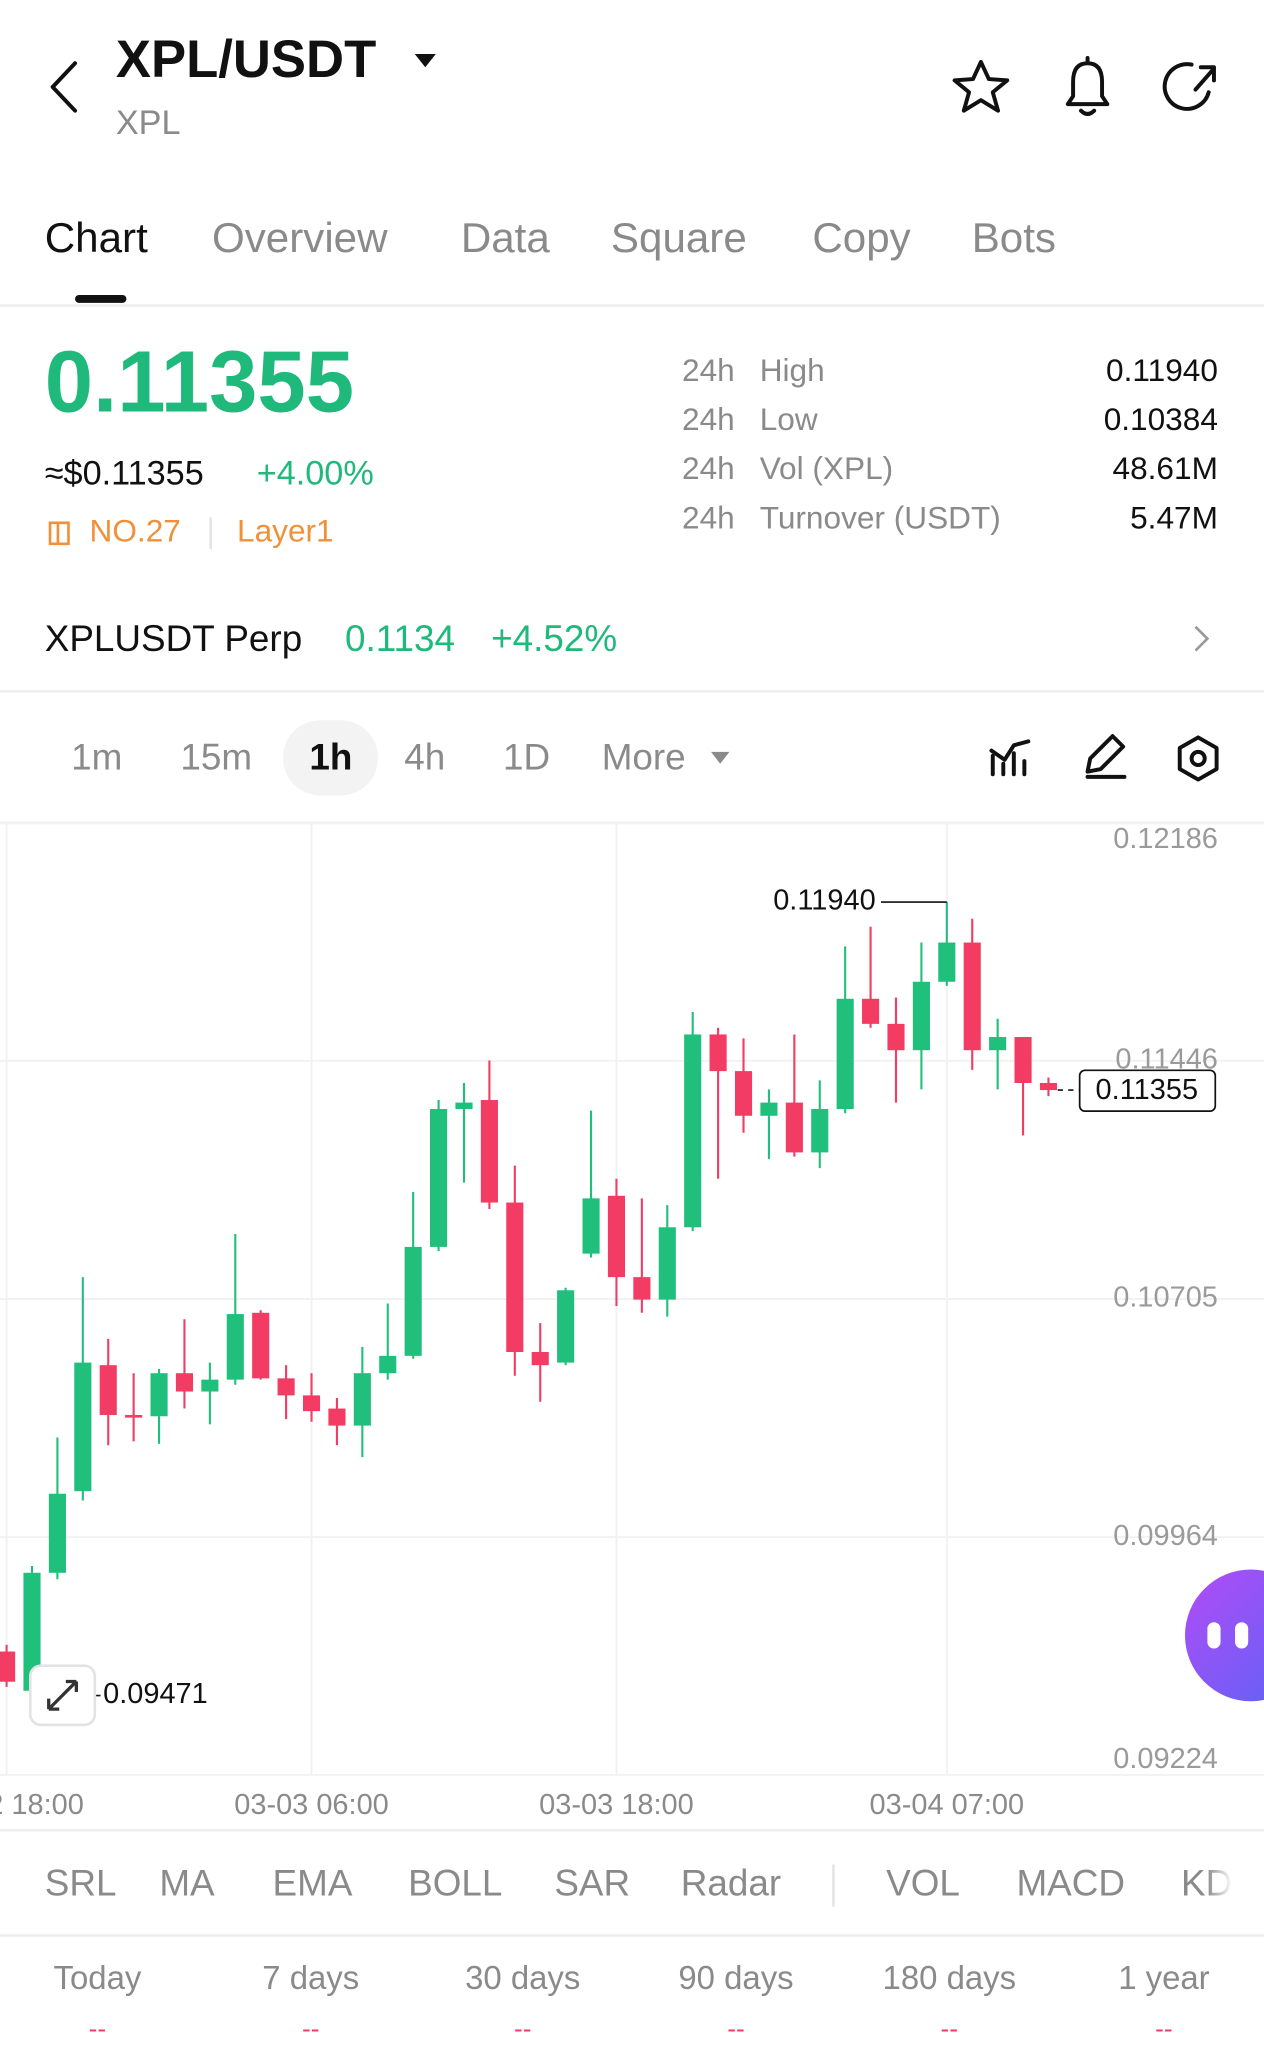 The image size is (1264, 2066). Describe the element at coordinates (526, 757) in the screenshot. I see `interval: 1D` at that location.